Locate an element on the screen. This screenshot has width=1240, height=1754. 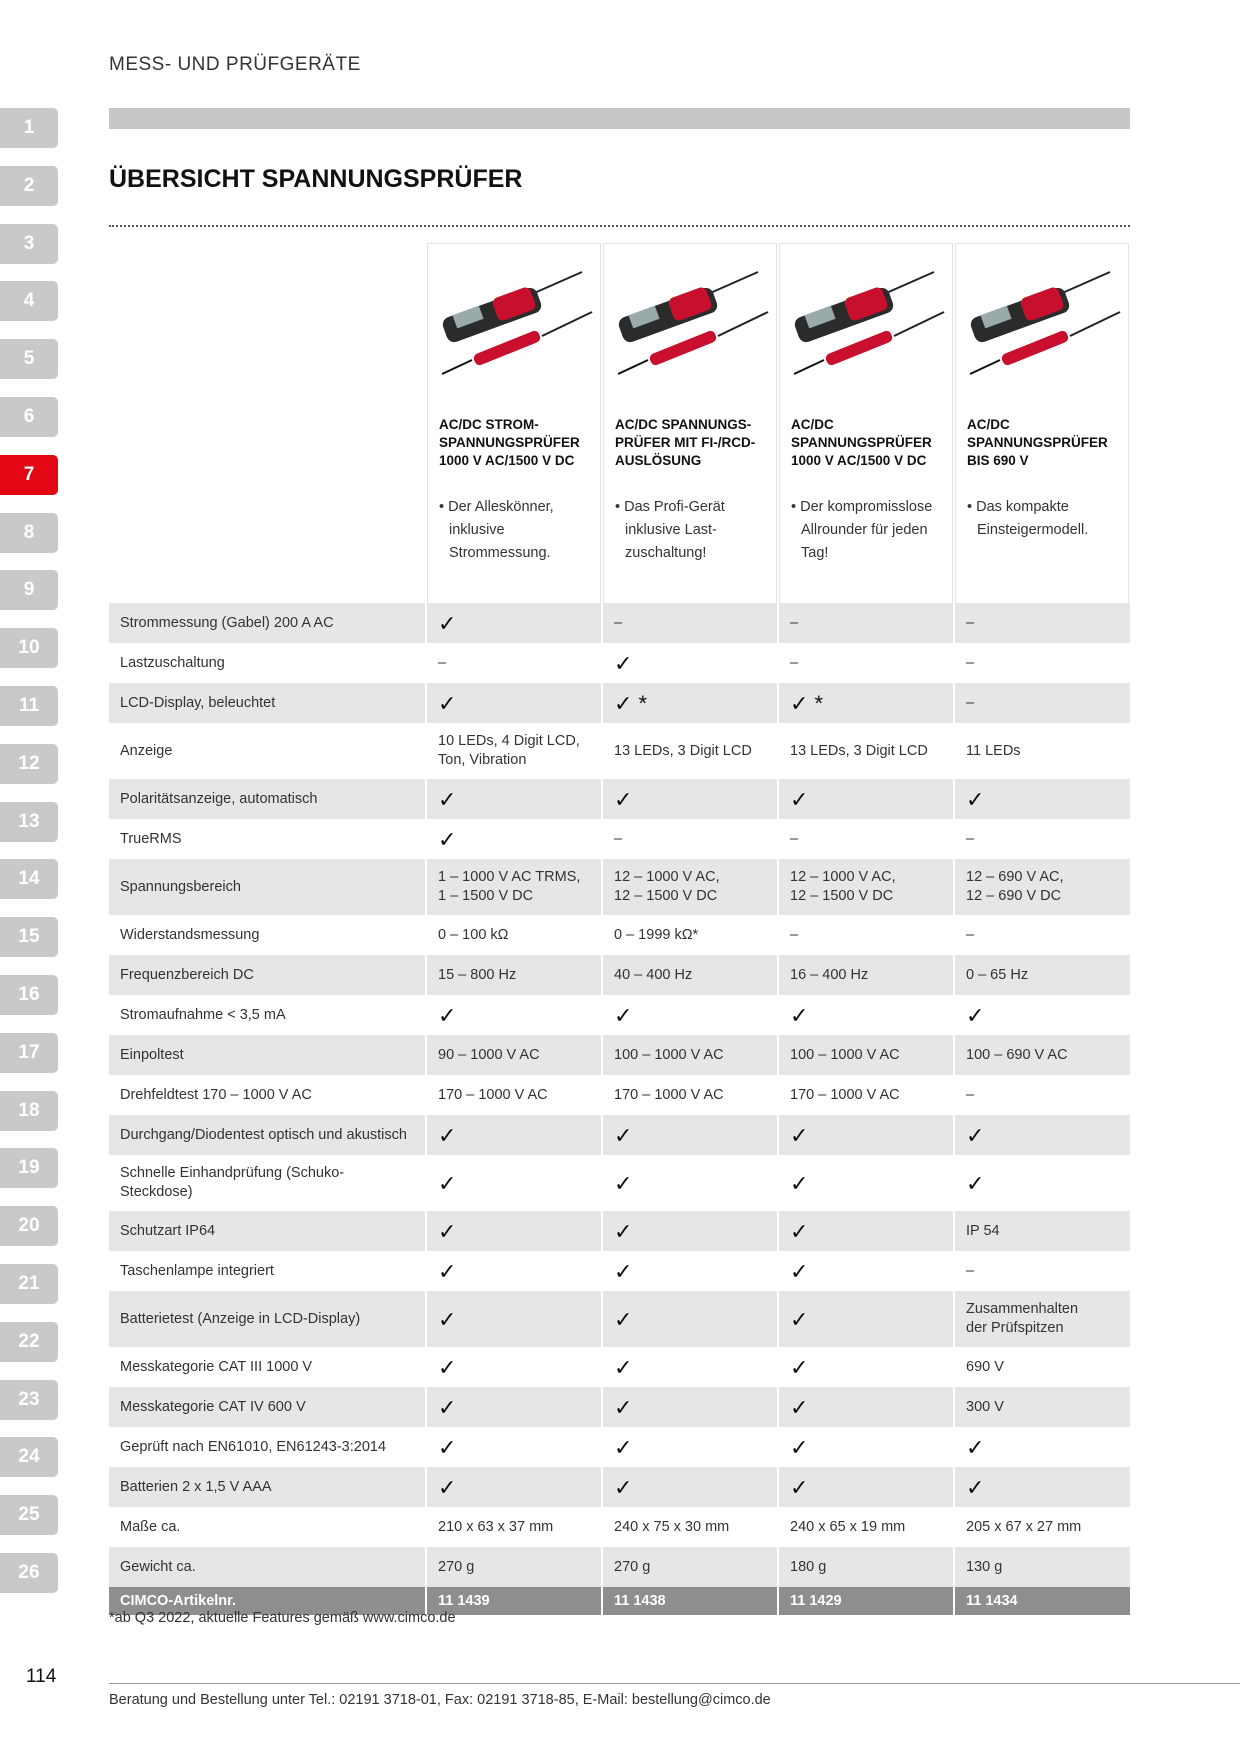
chapter-tab: 18 is located at coordinates (29, 1110).